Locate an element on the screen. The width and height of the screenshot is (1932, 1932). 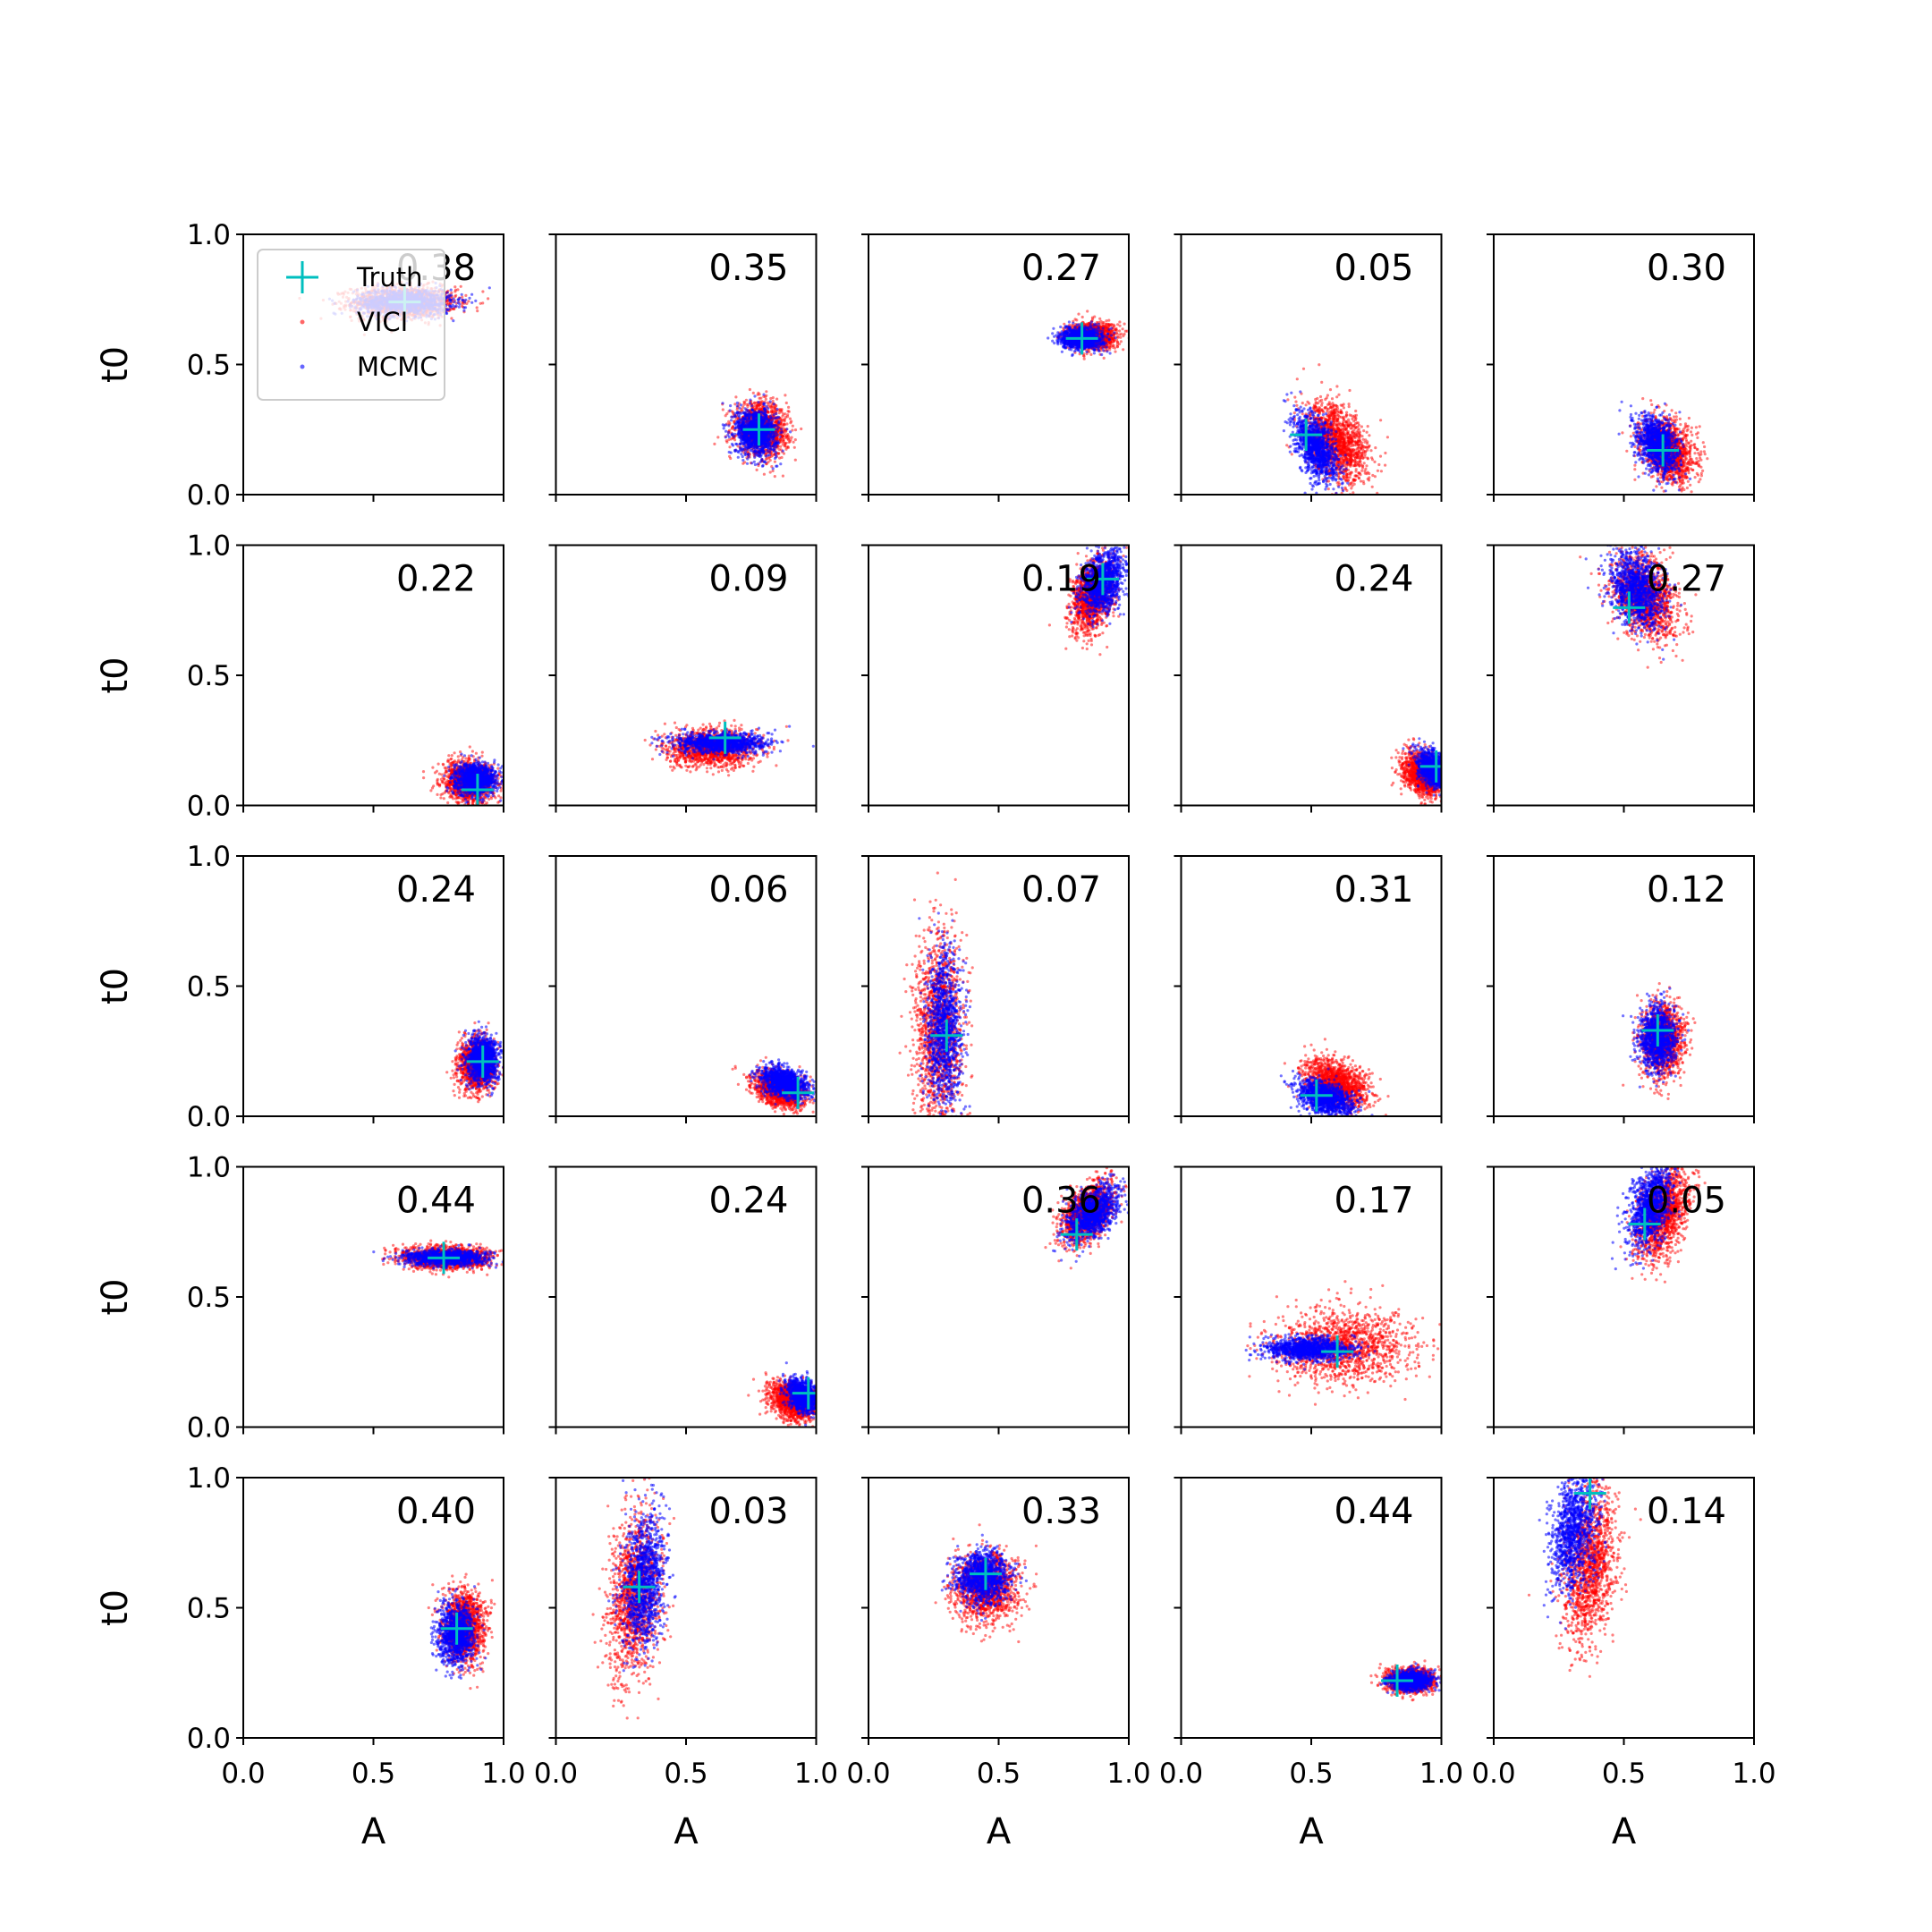
vici-legend-icon is located at coordinates (303, 322).